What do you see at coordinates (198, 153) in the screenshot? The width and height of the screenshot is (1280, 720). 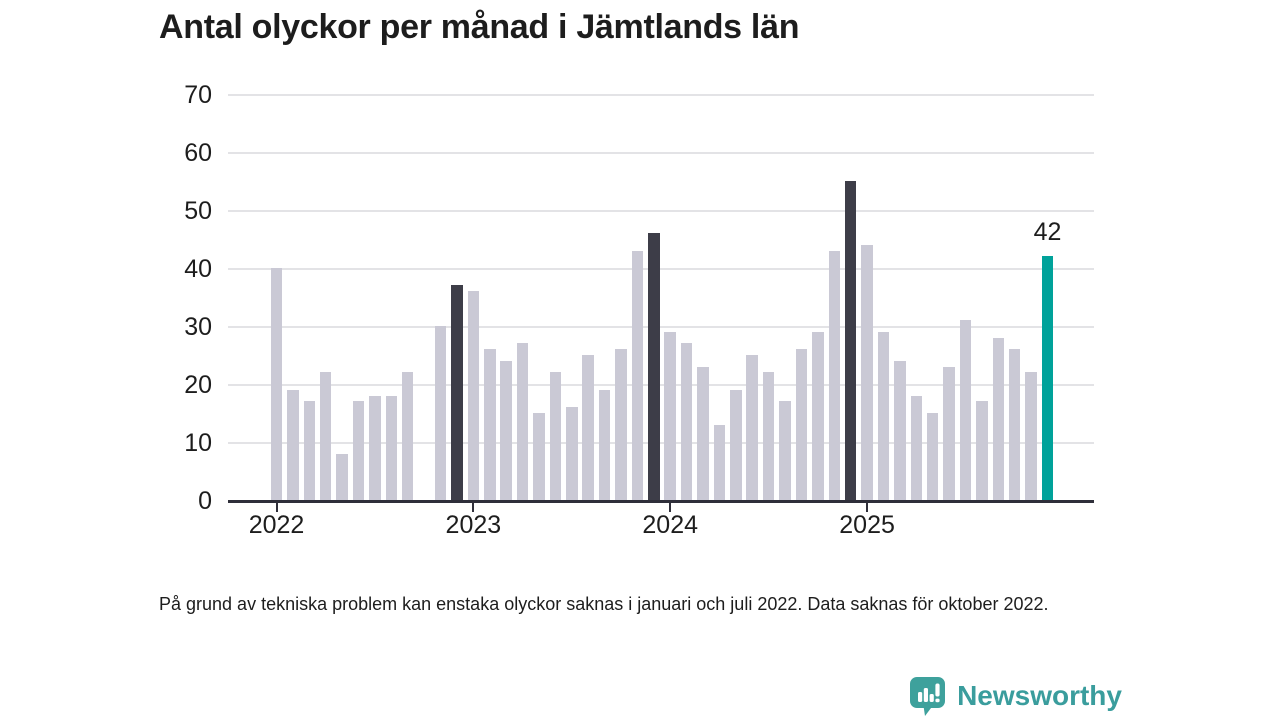 I see `y-axis-tick-label: 60` at bounding box center [198, 153].